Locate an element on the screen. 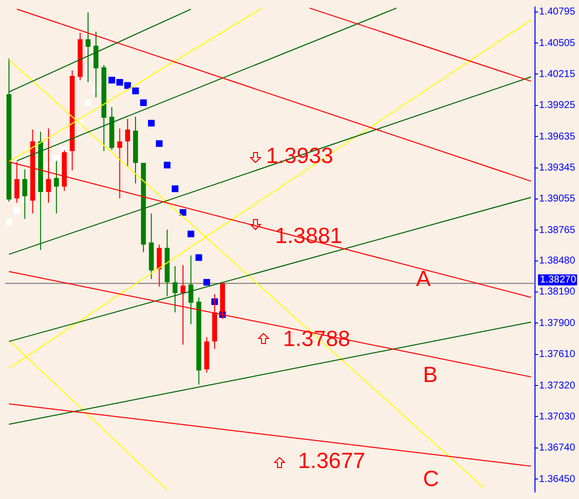  annotation: B is located at coordinates (430, 375).